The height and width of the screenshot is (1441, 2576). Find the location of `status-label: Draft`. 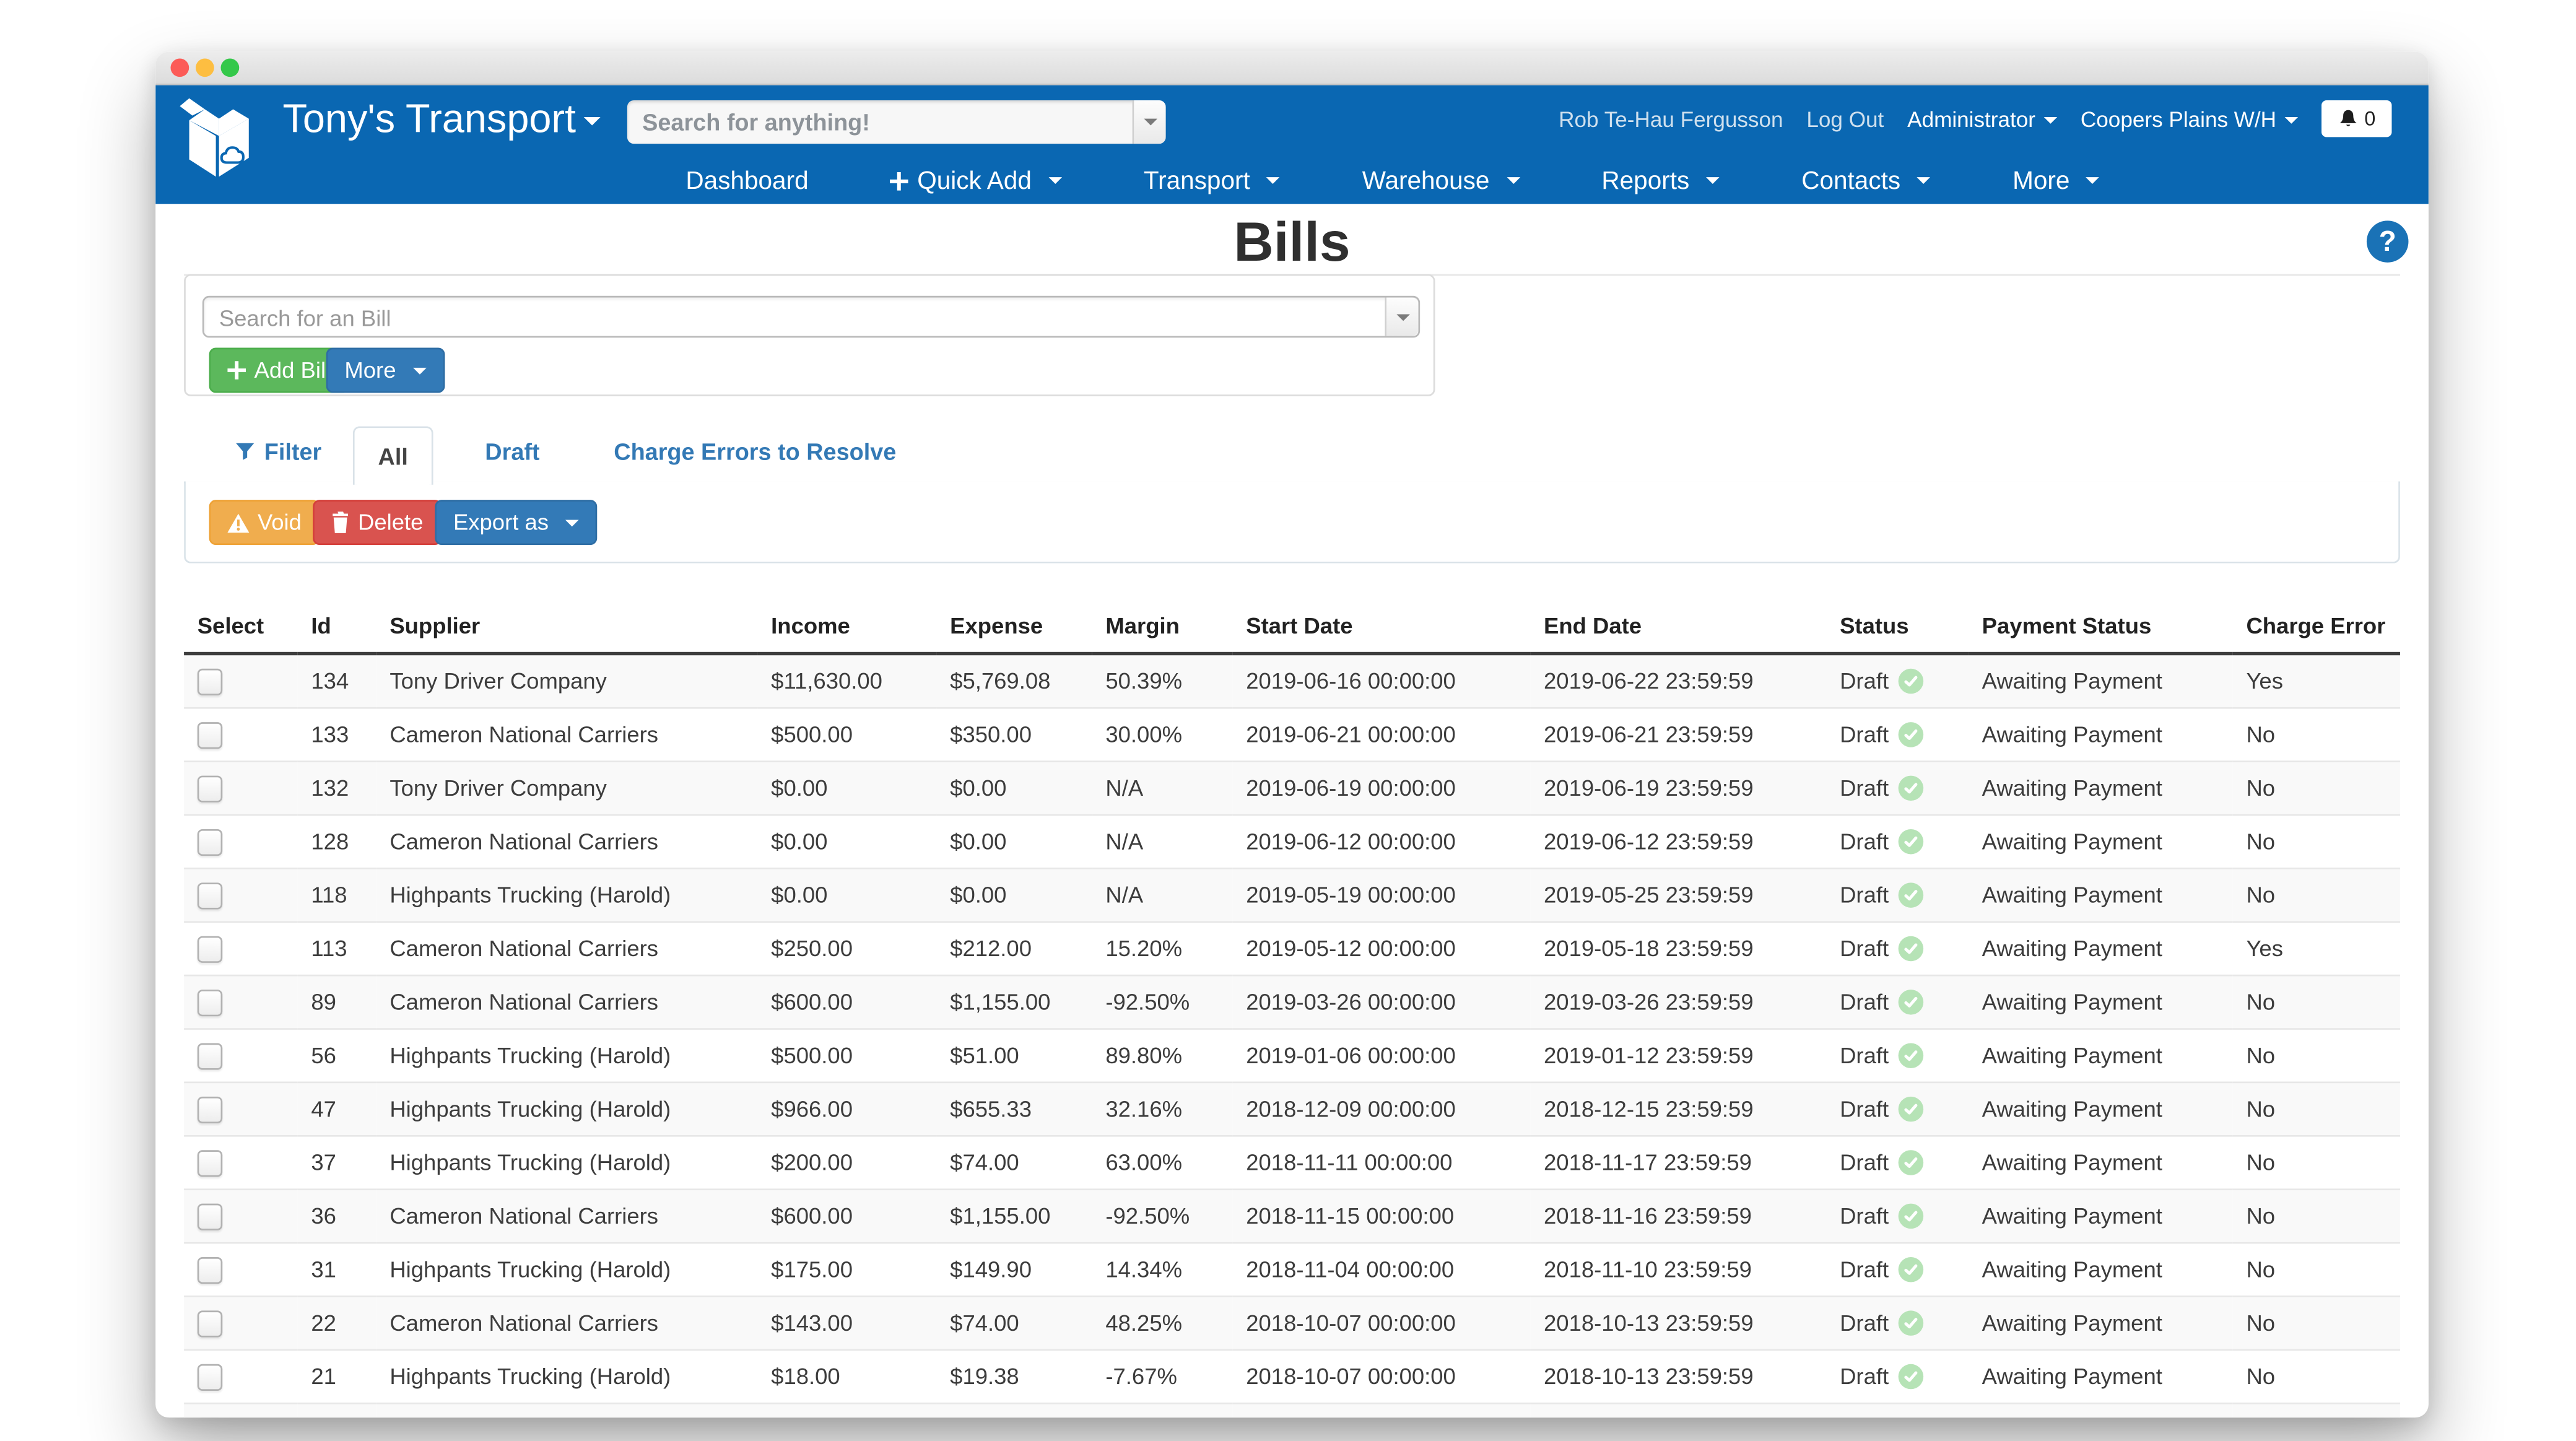

status-label: Draft is located at coordinates (1864, 734).